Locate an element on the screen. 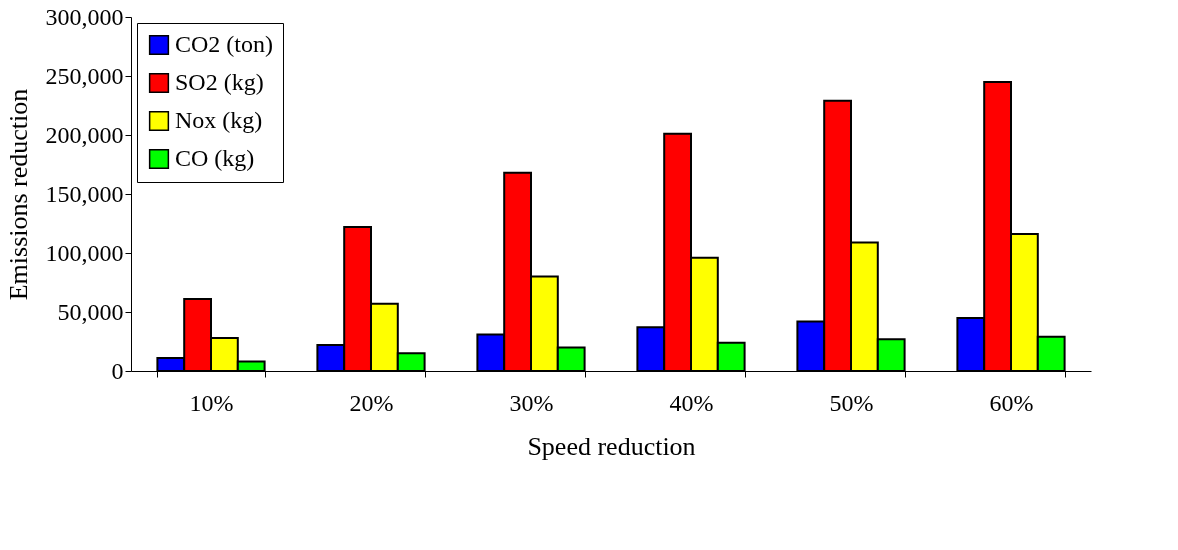 This screenshot has width=1178, height=550. y-tick-label: 50,000 is located at coordinates (90, 311).